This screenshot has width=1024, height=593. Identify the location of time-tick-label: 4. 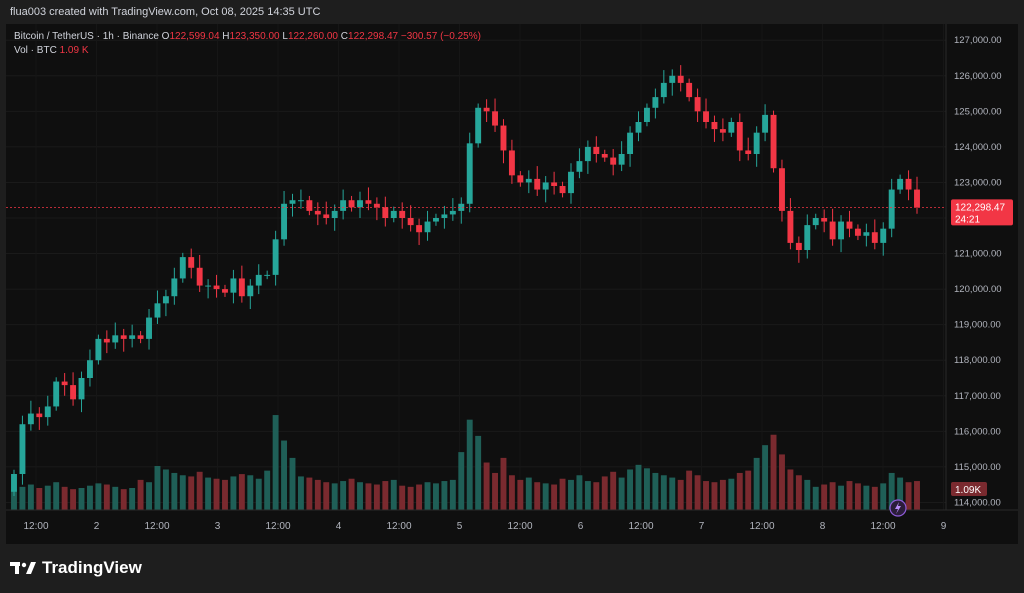
(339, 526).